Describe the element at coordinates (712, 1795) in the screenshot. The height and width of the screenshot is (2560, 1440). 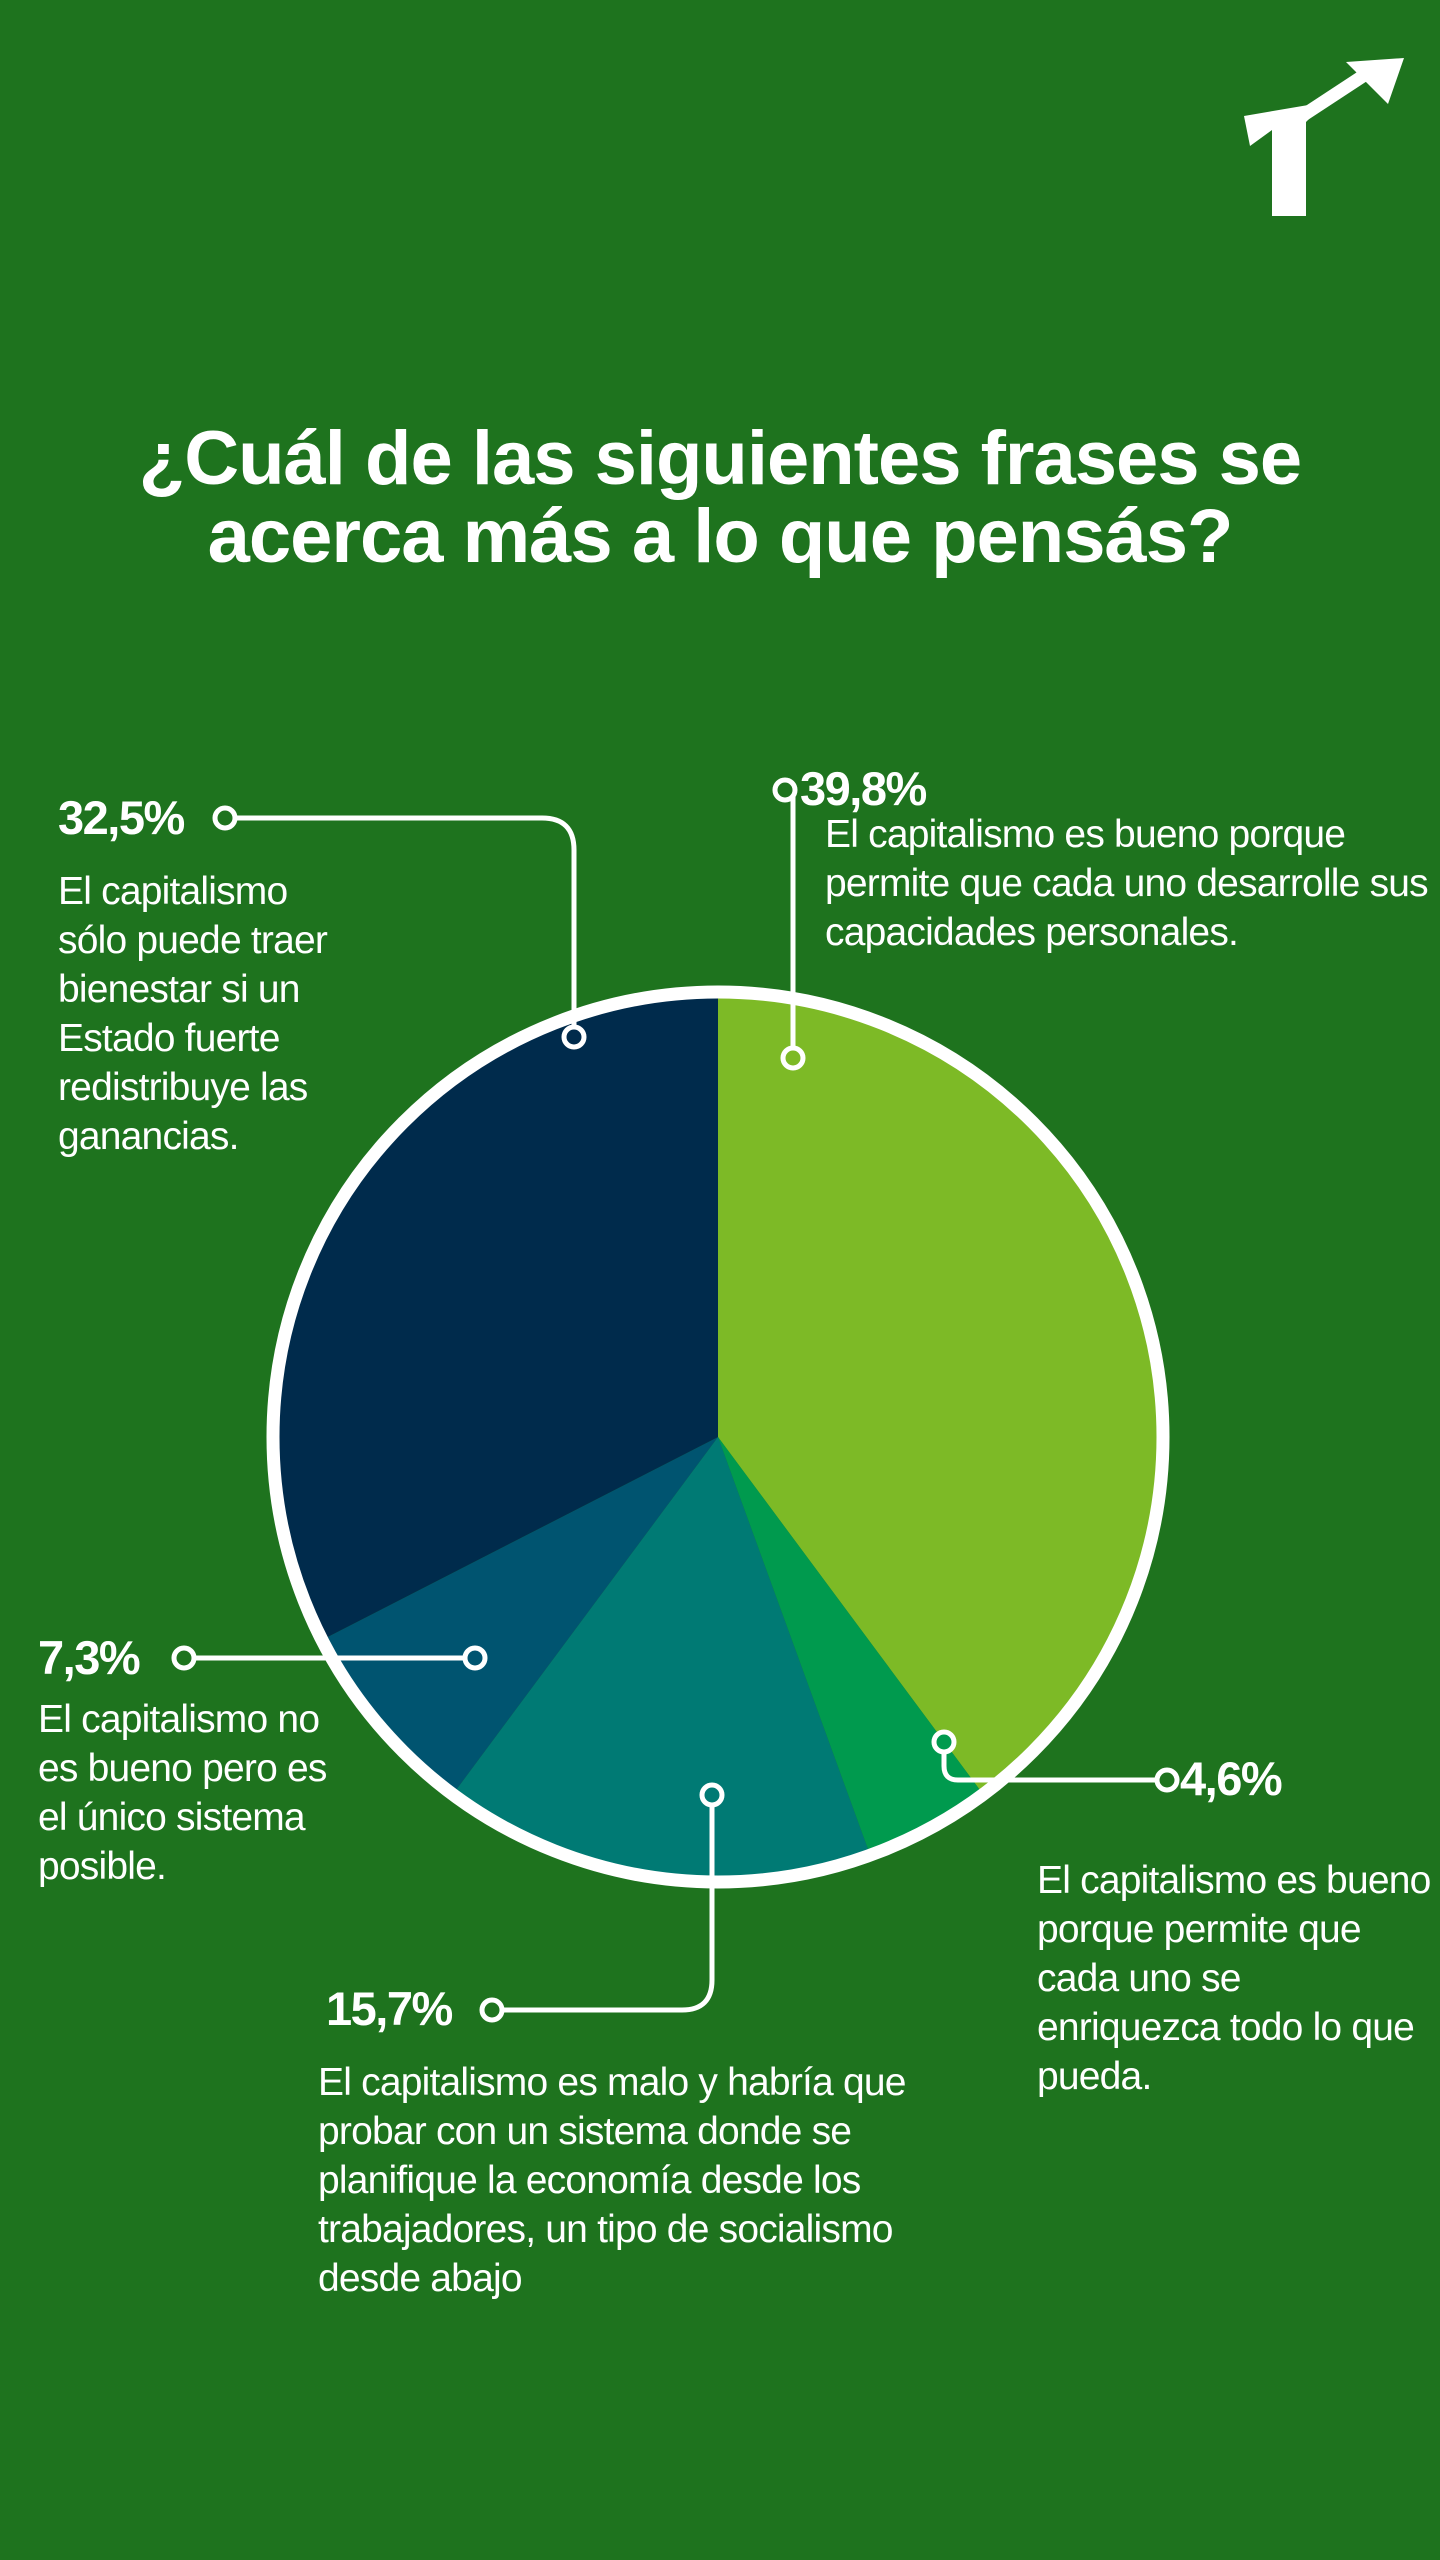
I see `leader-dot-15-7-inner` at that location.